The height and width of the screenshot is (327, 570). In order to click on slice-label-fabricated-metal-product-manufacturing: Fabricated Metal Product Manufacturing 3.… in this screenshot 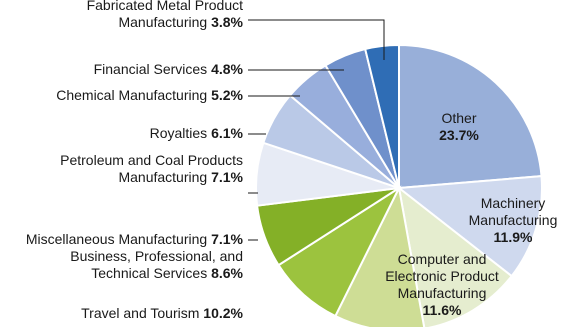, I will do `click(165, 15)`.